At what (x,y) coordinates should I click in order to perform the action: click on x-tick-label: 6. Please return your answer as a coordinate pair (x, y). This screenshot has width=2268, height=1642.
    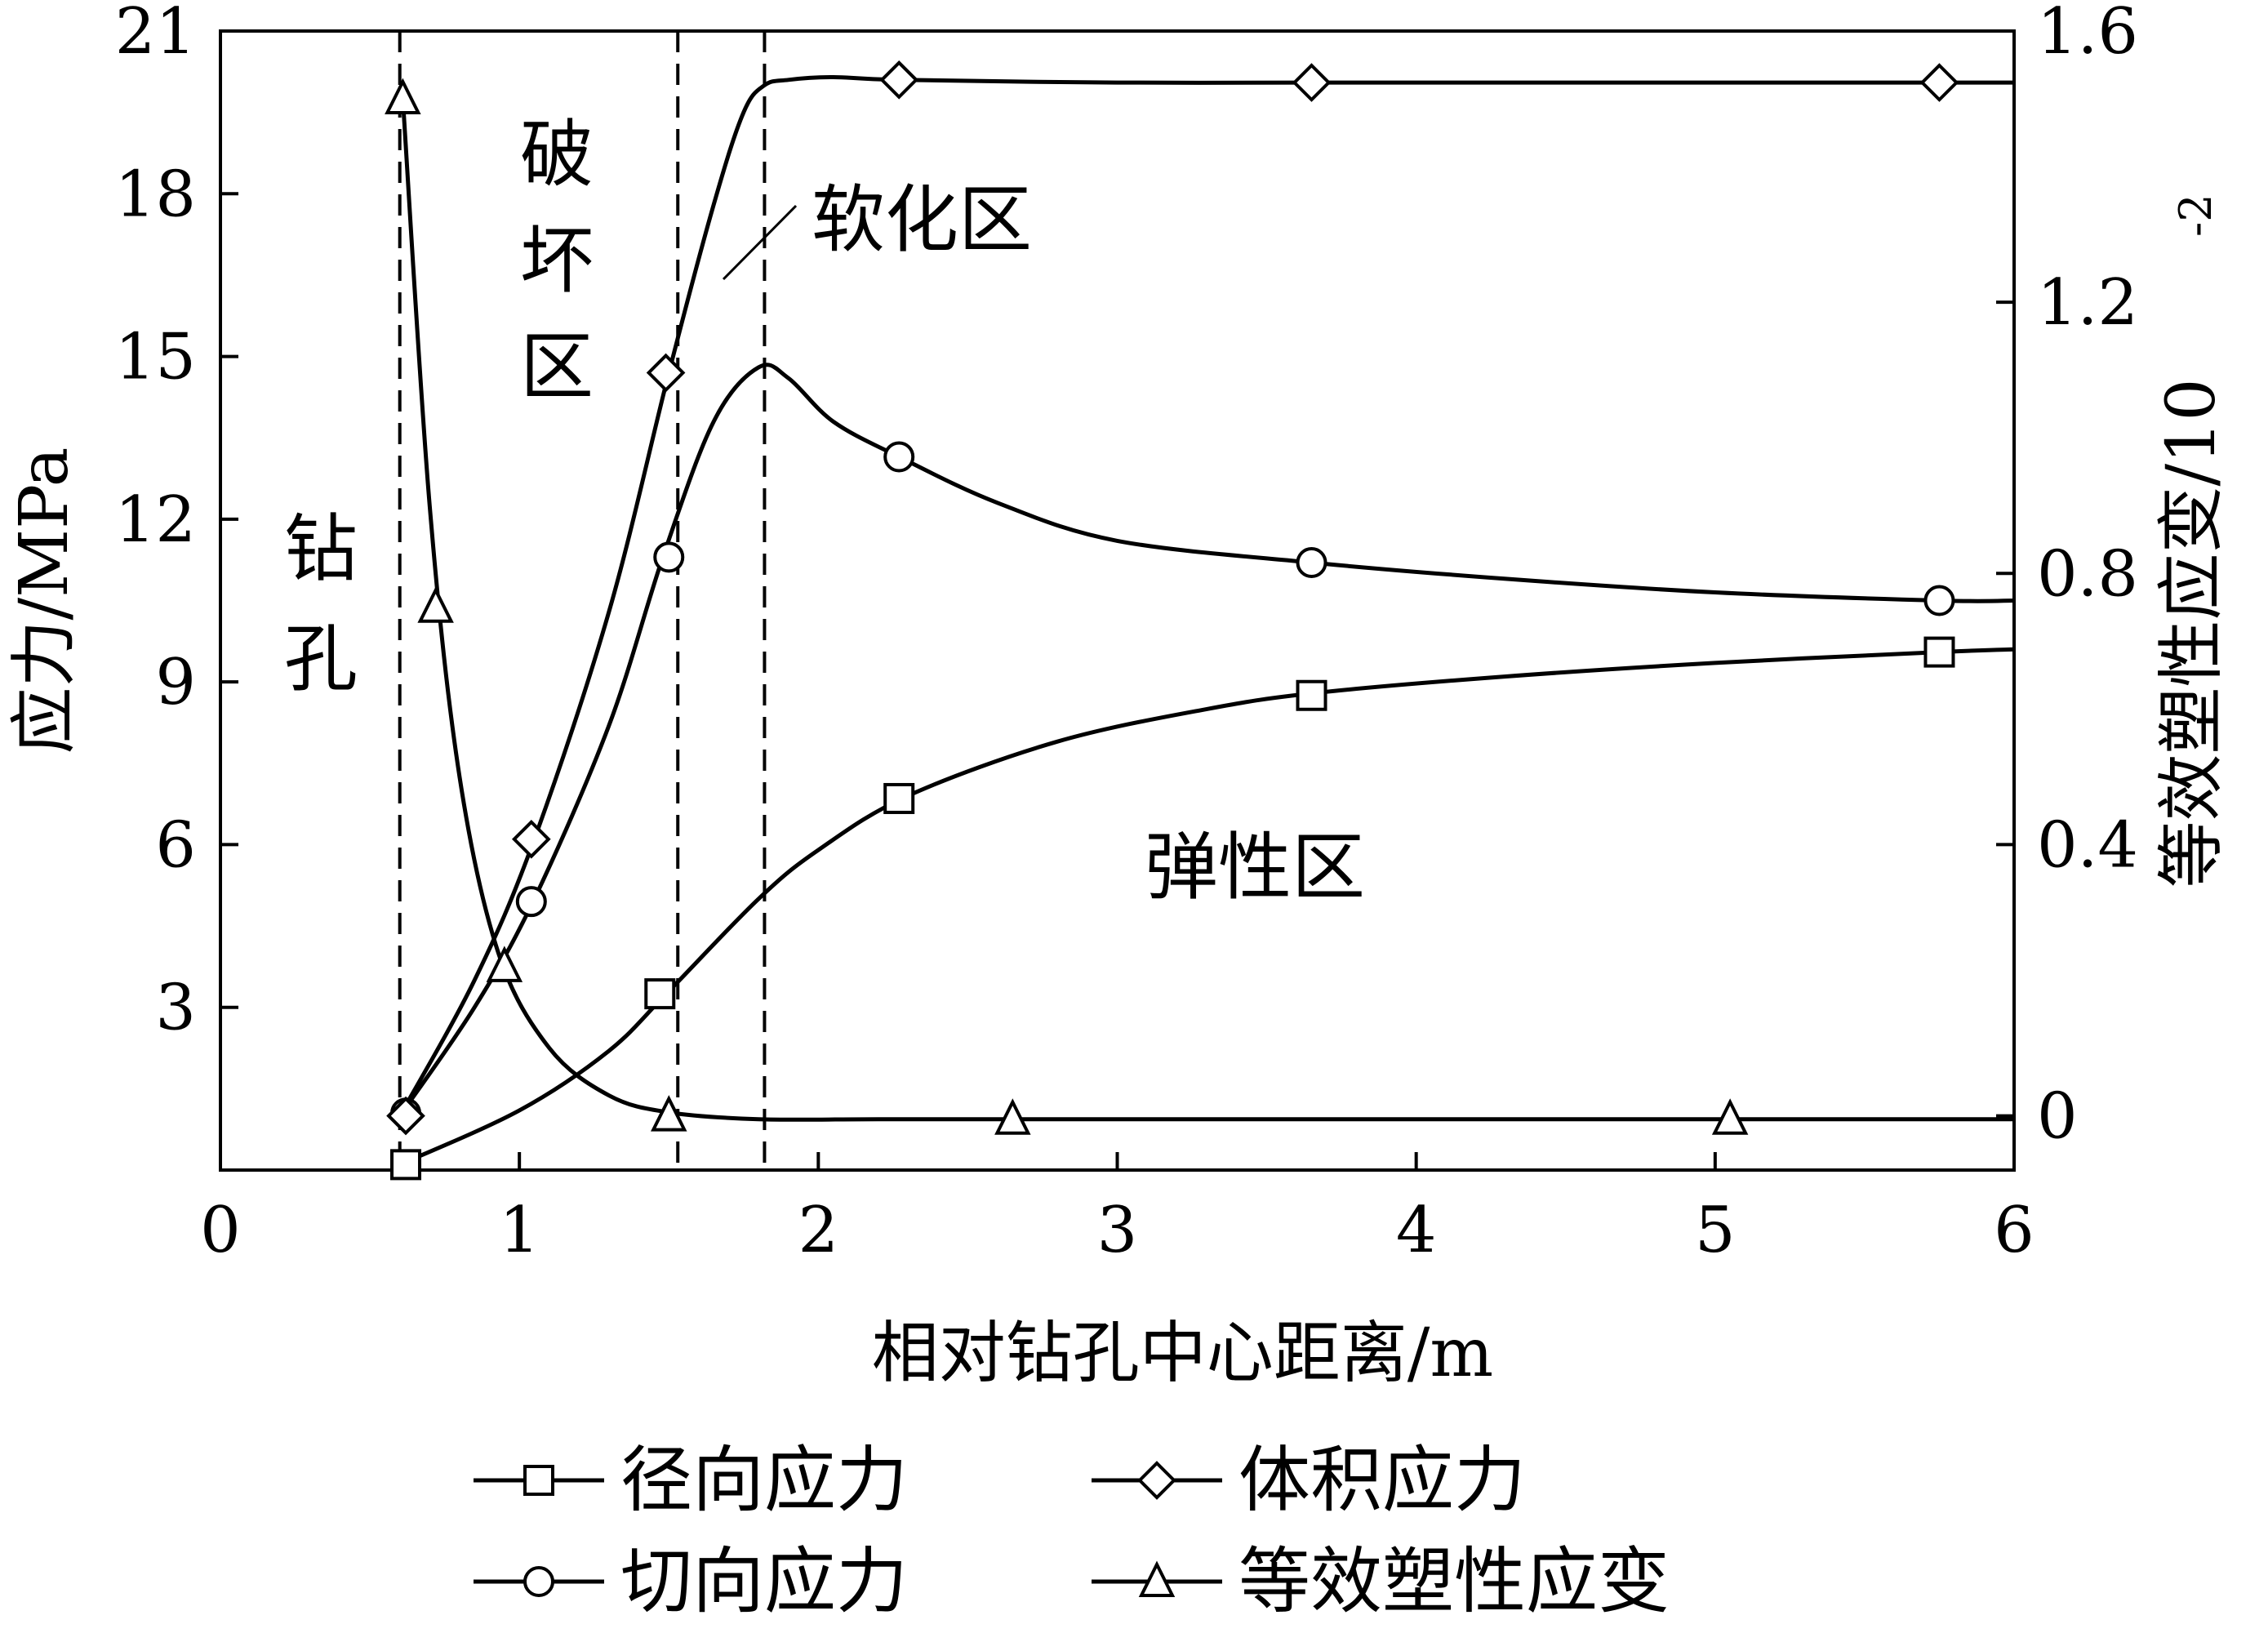
    Looking at the image, I should click on (2015, 1230).